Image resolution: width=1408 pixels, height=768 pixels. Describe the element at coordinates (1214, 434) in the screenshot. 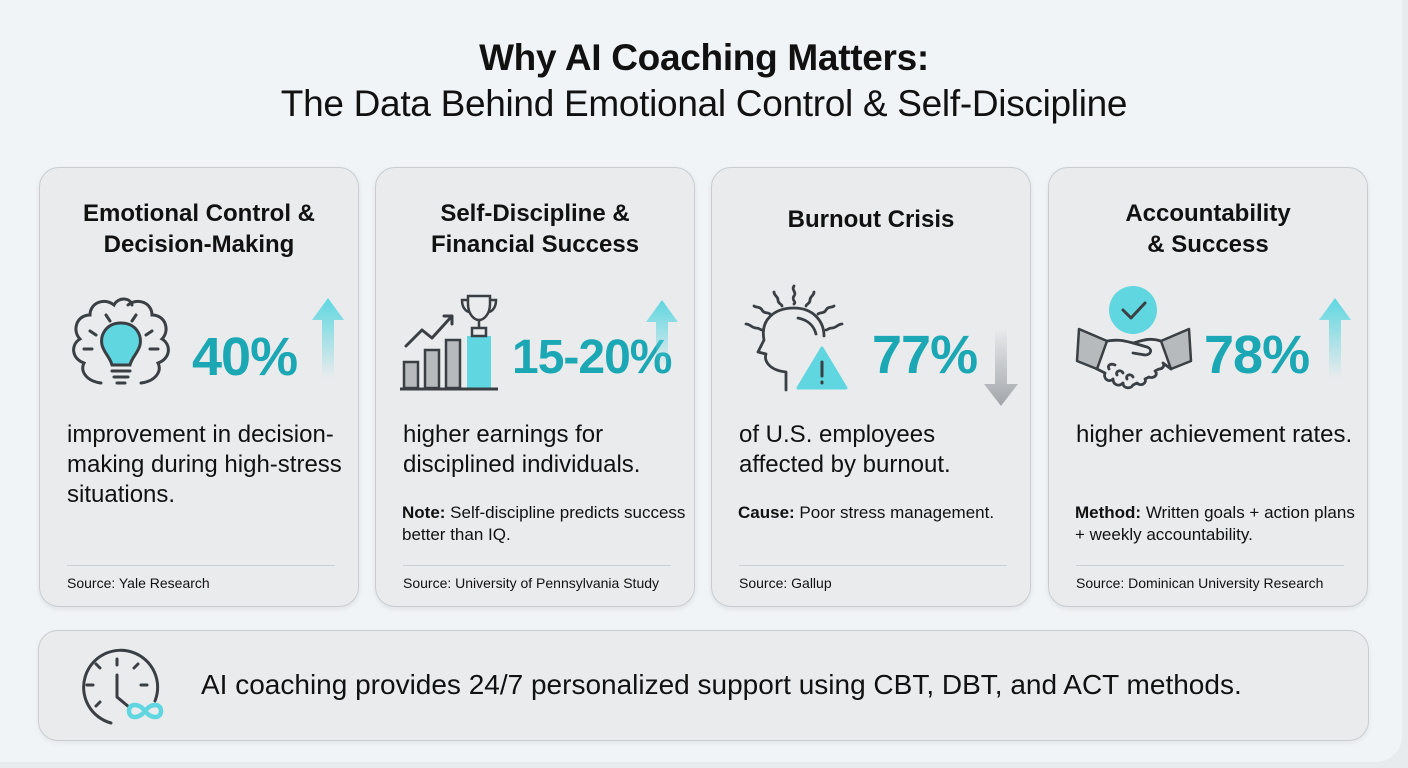

I see `stat-description: higher achievement rates.` at that location.